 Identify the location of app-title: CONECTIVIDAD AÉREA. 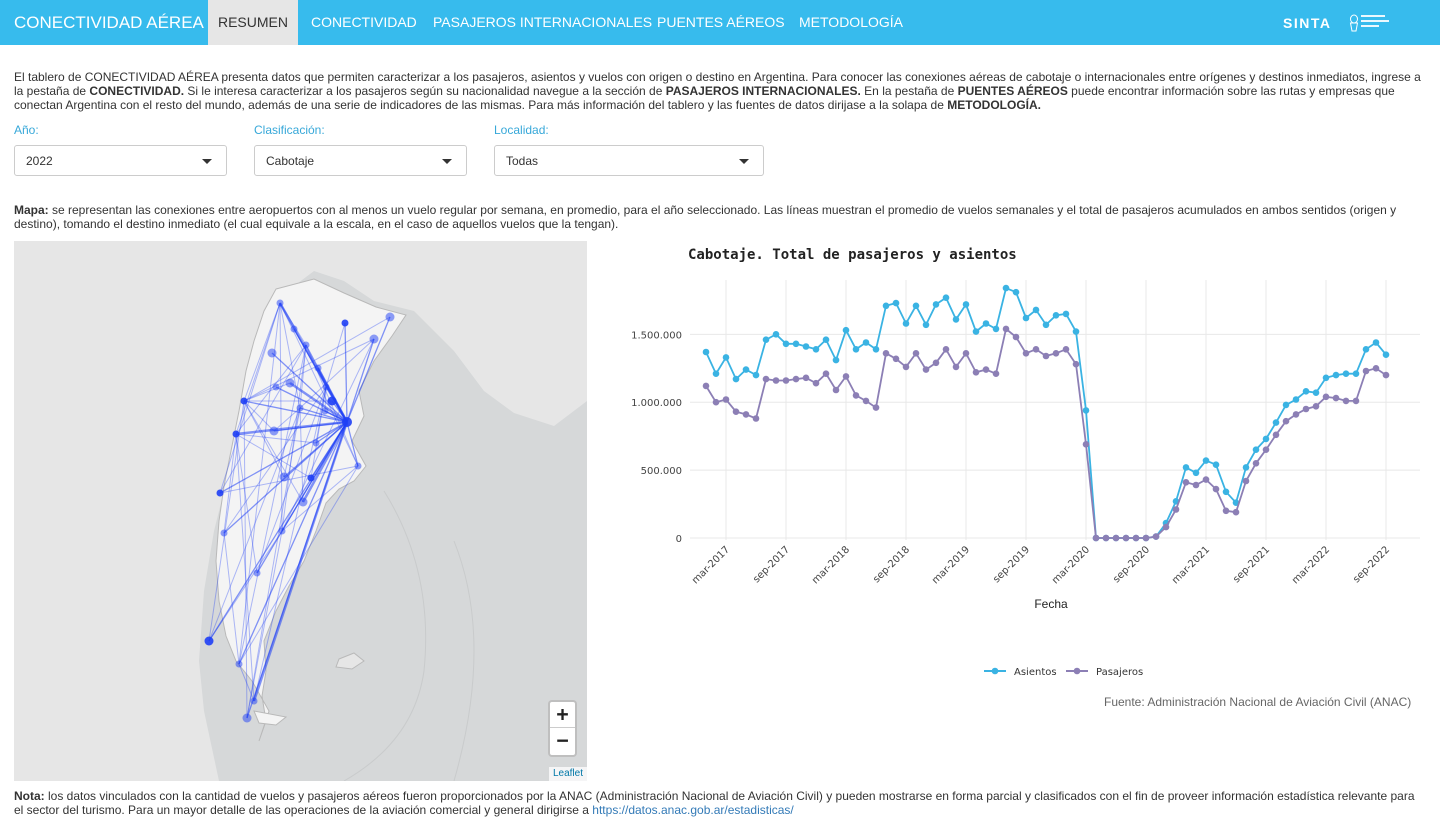
(109, 22).